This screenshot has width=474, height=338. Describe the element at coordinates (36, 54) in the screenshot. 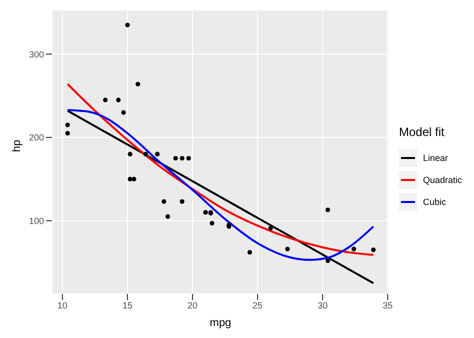

I see `y-tick-label: 300` at that location.